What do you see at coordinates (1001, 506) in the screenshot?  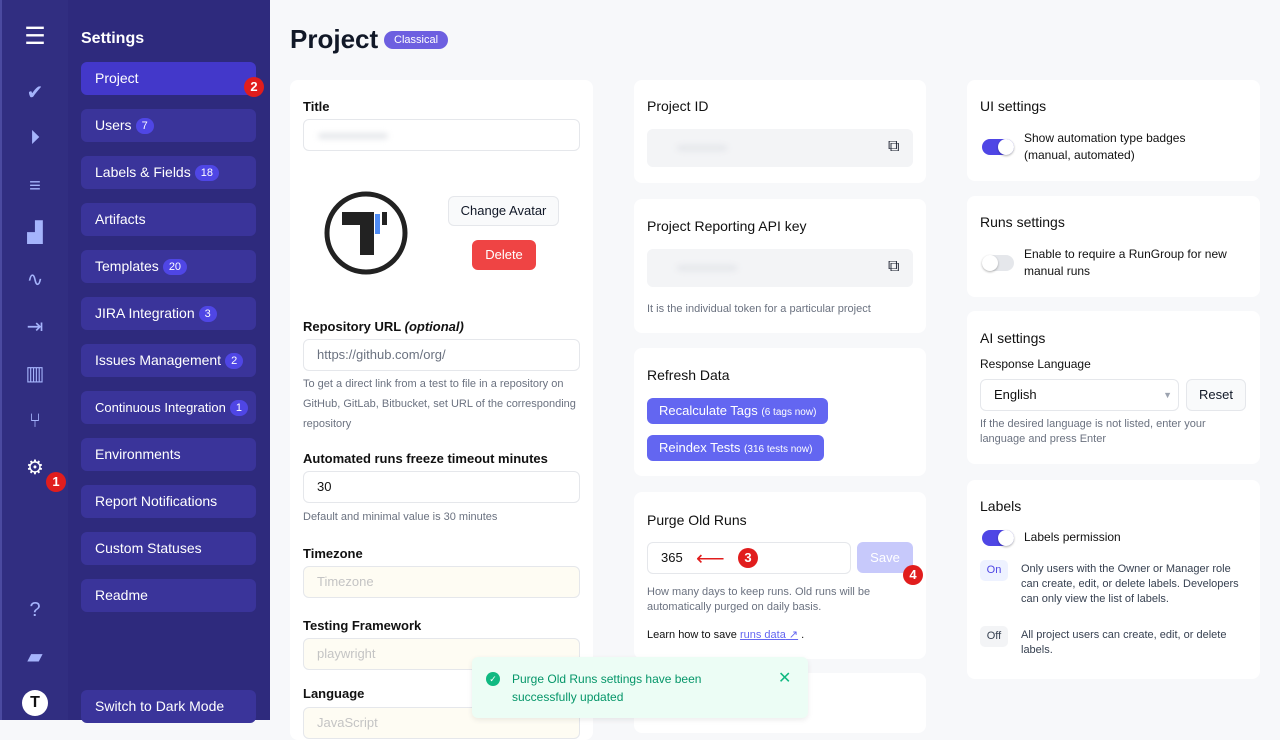 I see `labels-title: Labels` at bounding box center [1001, 506].